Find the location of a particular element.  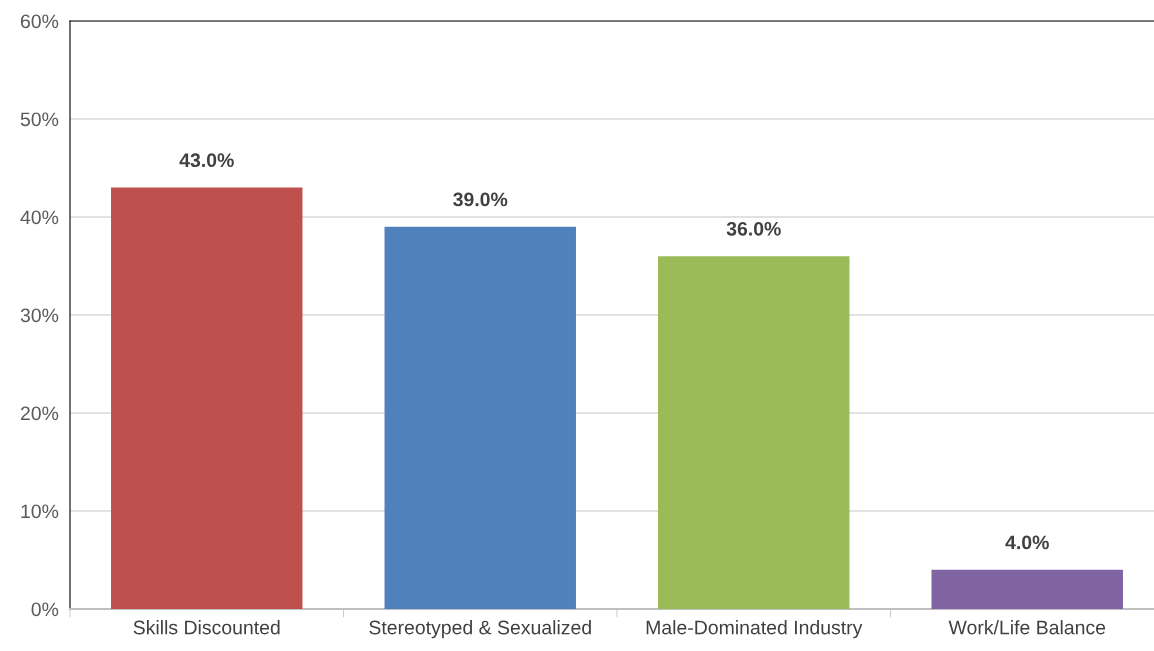

x-tick-label: Skills Discounted is located at coordinates (206, 627).